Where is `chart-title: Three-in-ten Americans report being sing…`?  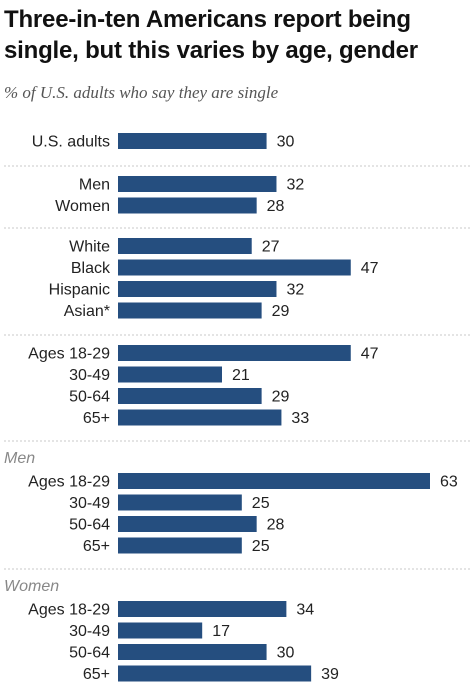
chart-title: Three-in-ten Americans report being sing… is located at coordinates (211, 35).